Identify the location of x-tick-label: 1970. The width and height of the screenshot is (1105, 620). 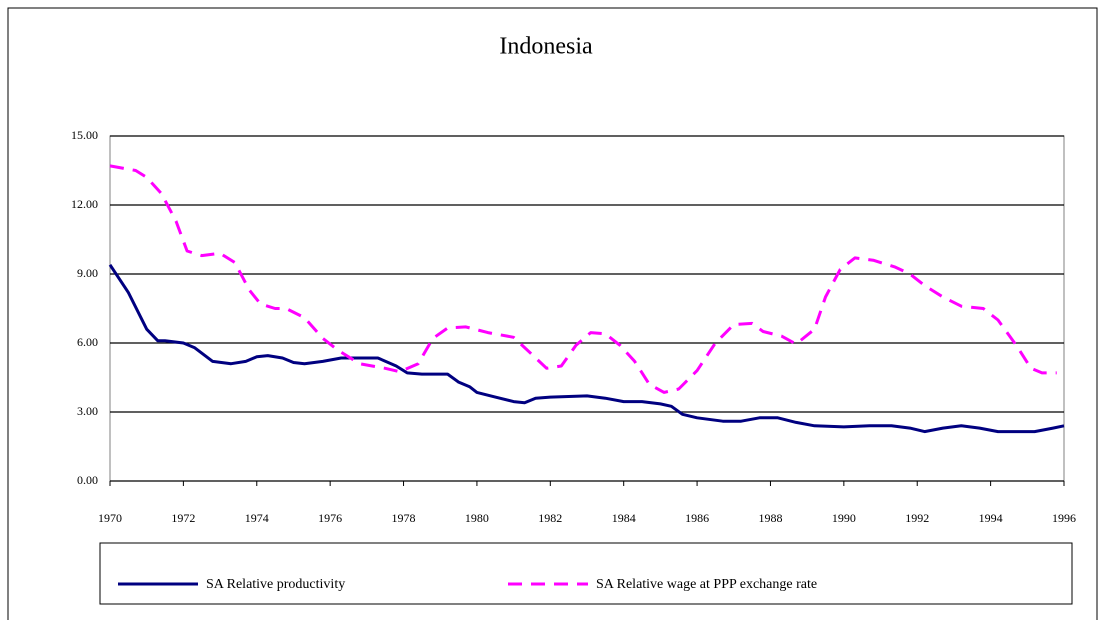
(110, 518).